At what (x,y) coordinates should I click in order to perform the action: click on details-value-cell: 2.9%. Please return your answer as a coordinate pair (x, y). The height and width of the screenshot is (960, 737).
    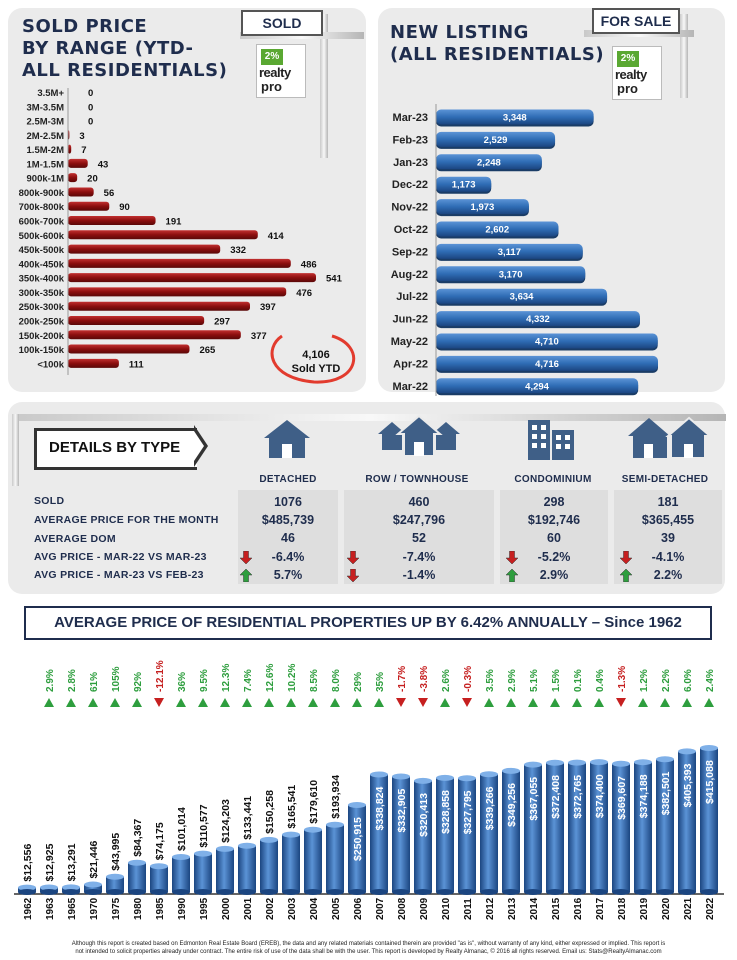
    Looking at the image, I should click on (554, 575).